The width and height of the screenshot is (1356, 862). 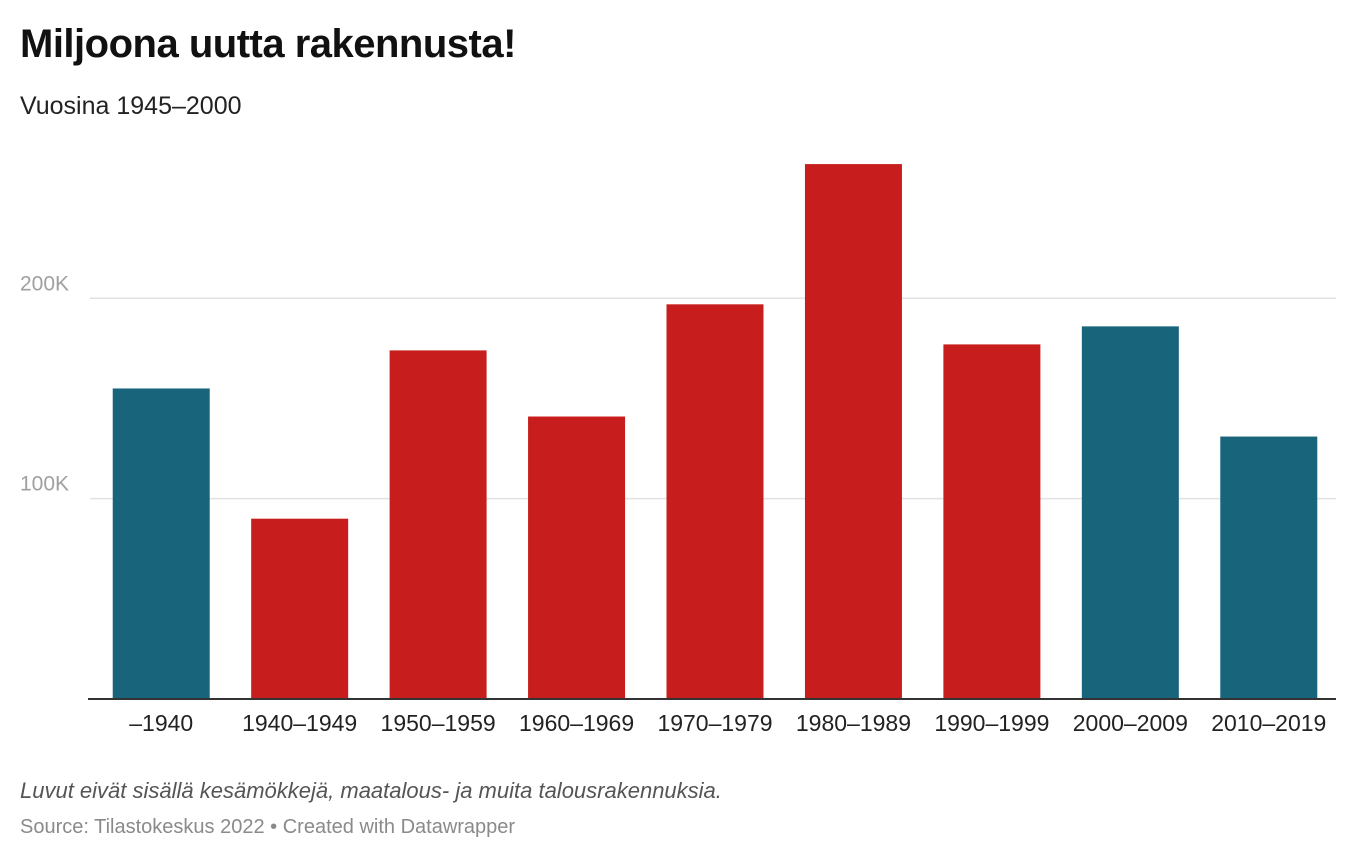 What do you see at coordinates (576, 723) in the screenshot?
I see `x-category-label: 1960–1969` at bounding box center [576, 723].